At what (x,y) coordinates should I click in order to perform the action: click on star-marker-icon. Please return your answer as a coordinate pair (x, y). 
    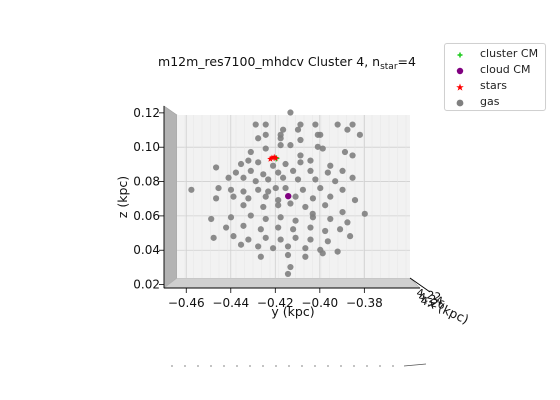
    Looking at the image, I should click on (460, 87).